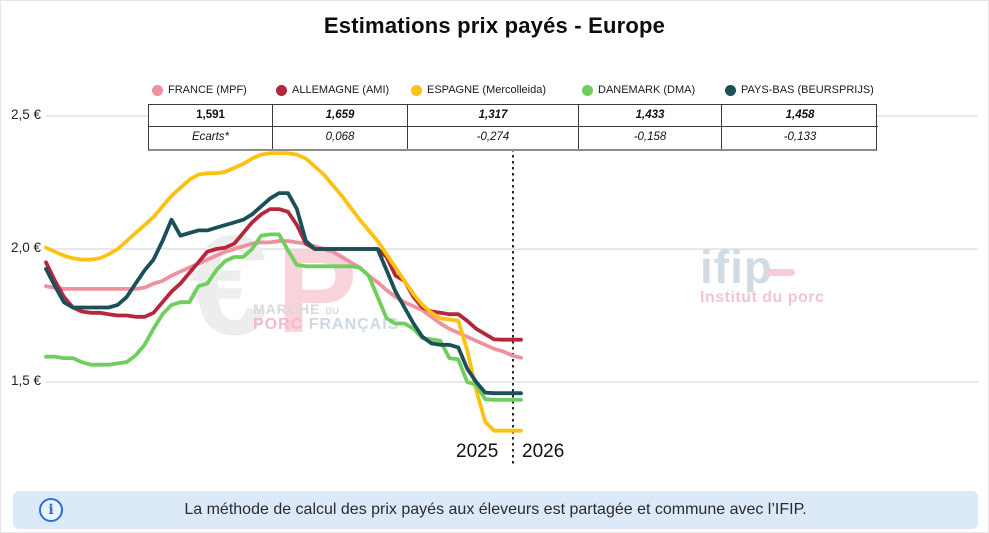 The image size is (989, 533). Describe the element at coordinates (211, 138) in the screenshot. I see `ecarts-row-label: Ecarts*` at that location.